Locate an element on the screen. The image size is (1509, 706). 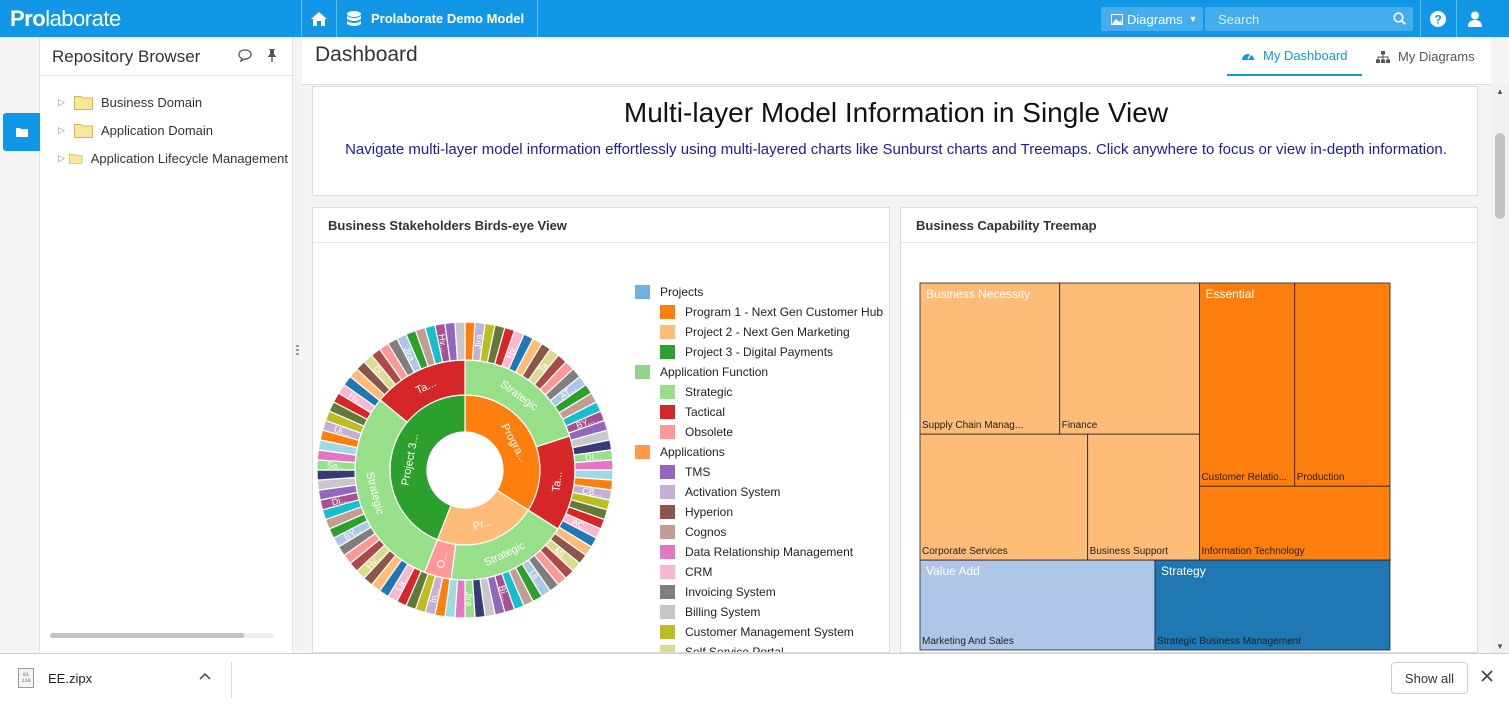
home-button is located at coordinates (319, 18).